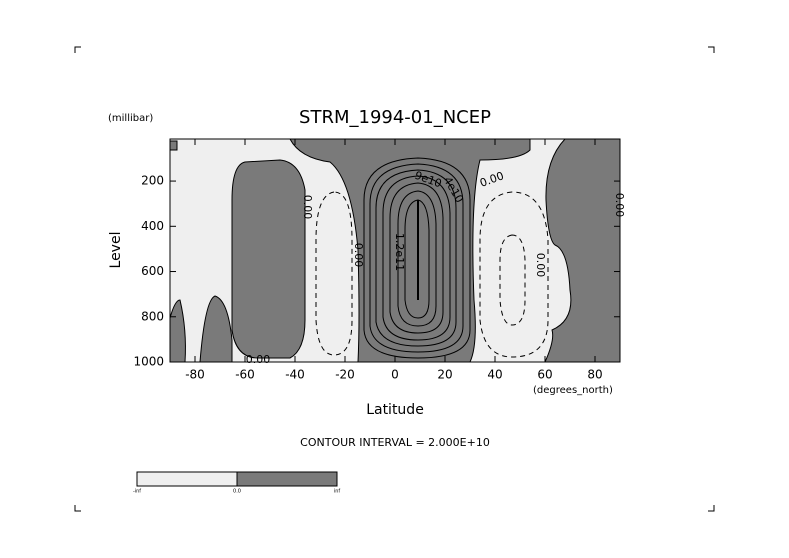 The width and height of the screenshot is (789, 558). I want to click on x-axis-label: Latitude, so click(395, 410).